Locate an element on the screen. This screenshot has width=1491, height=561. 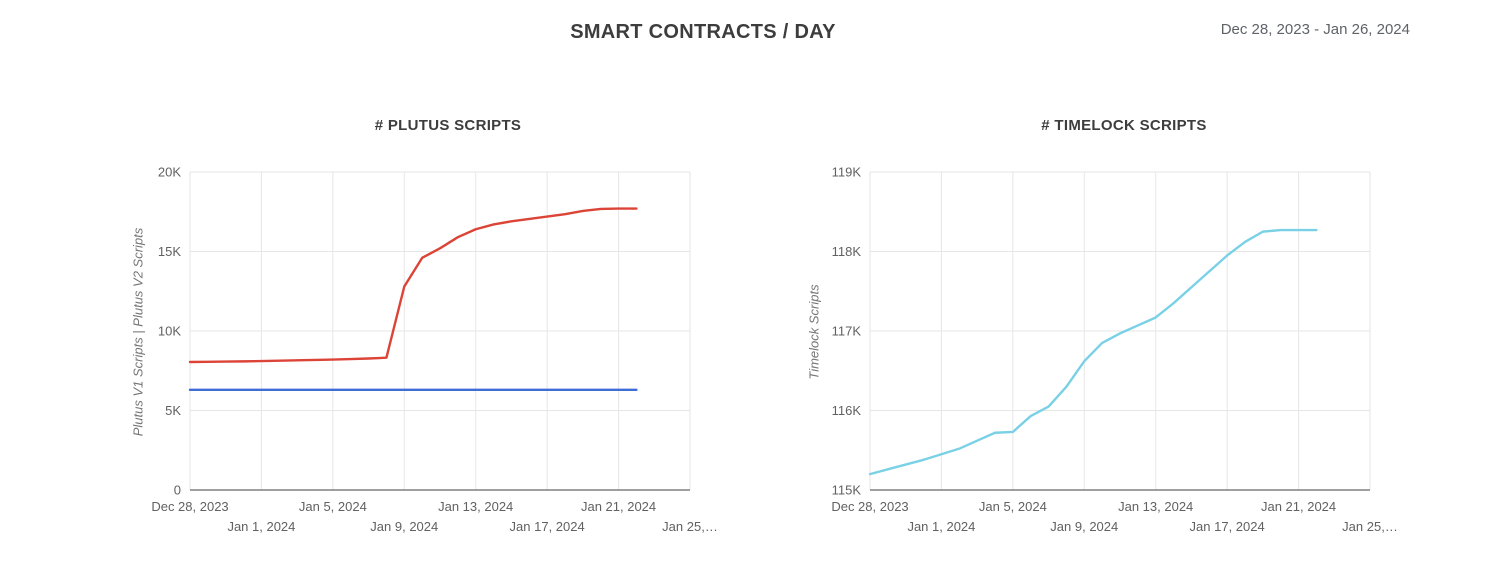
svg-text: 10K is located at coordinates (169, 331).